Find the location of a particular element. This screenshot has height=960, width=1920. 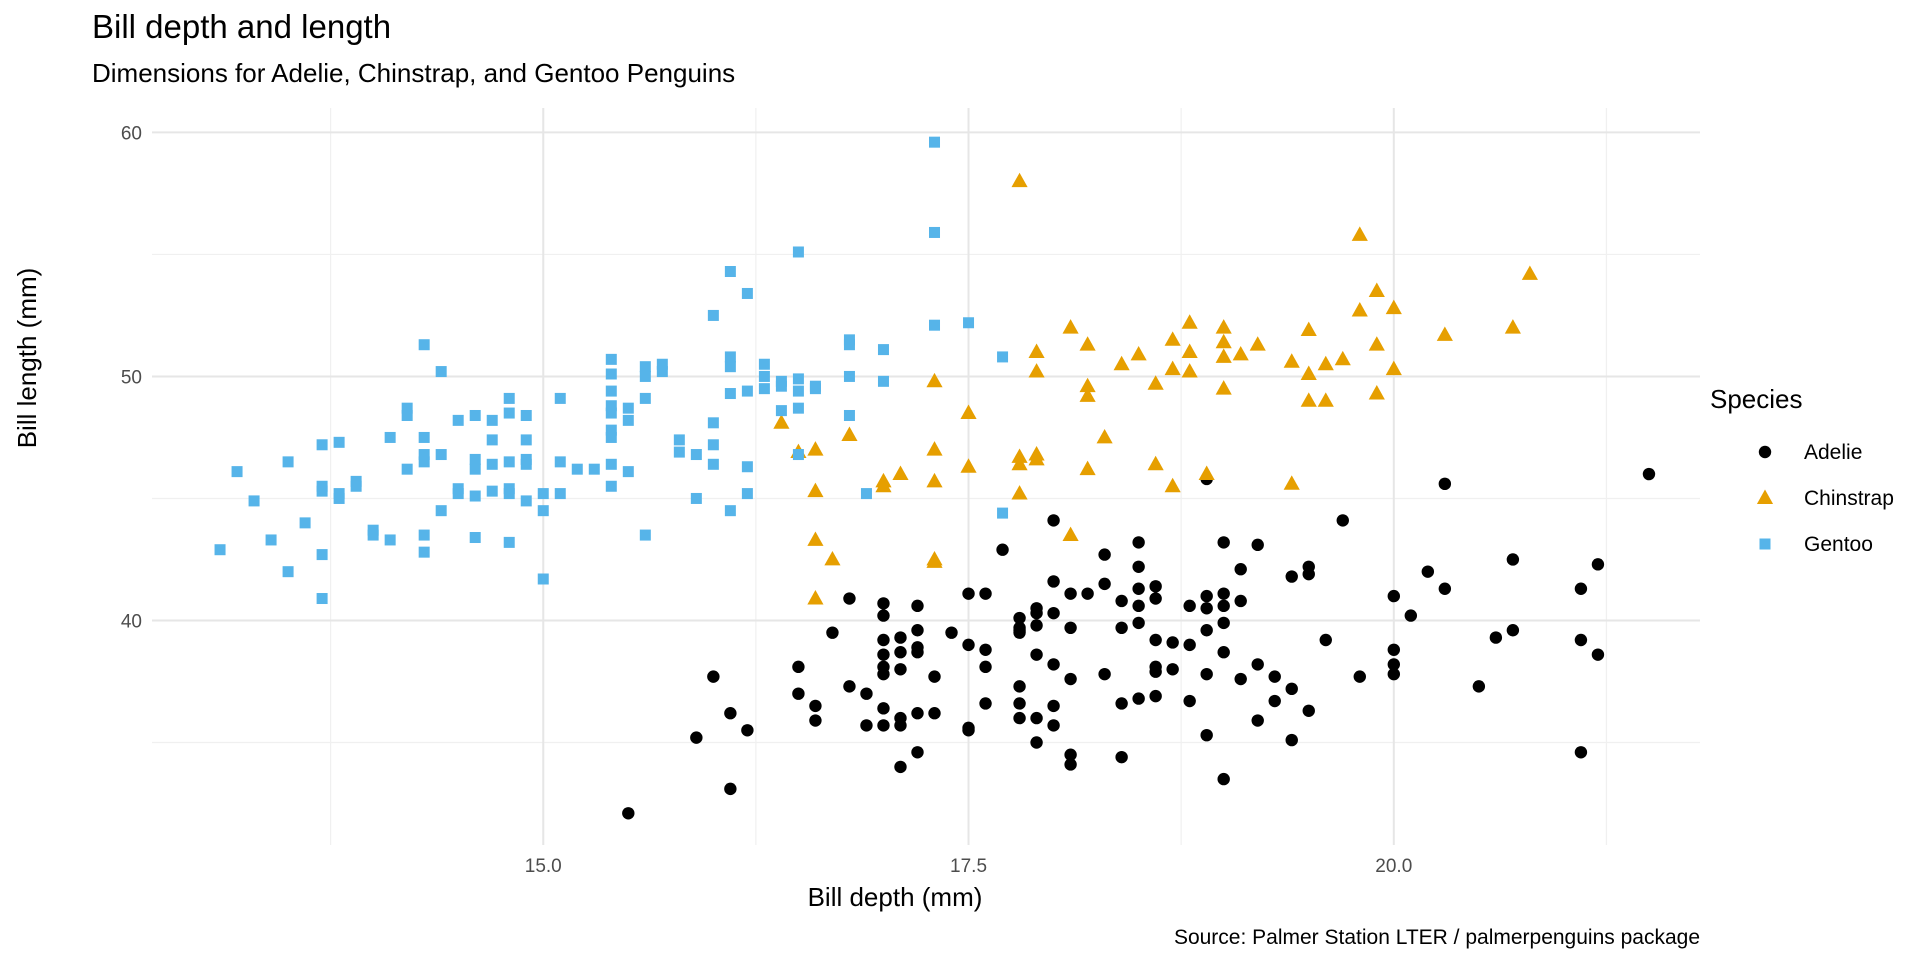

legend-title: Species is located at coordinates (1756, 399).